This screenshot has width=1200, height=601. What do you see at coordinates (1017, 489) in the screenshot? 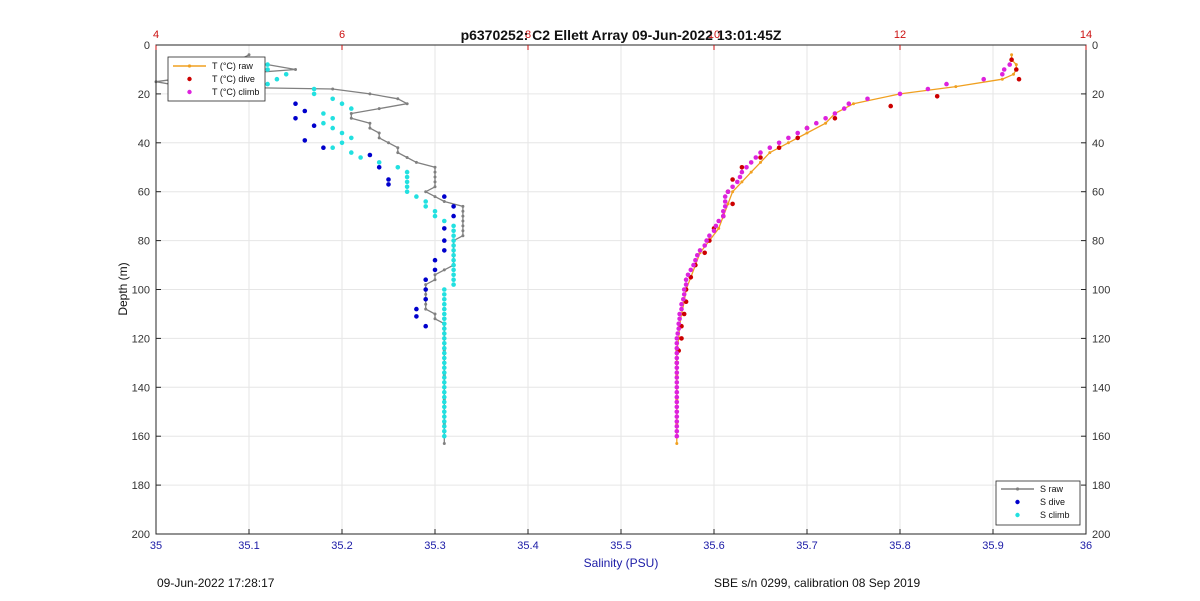
I see `legend-s-raw-marker` at bounding box center [1017, 489].